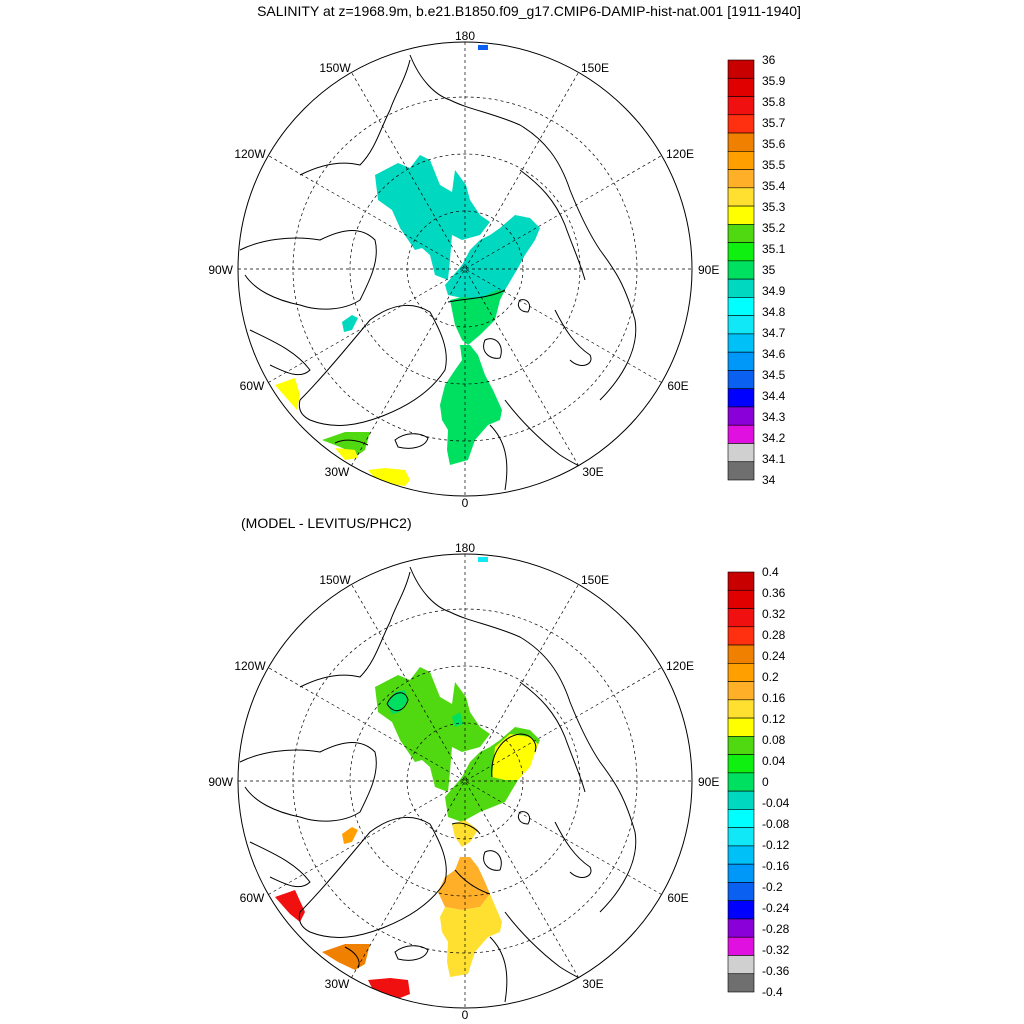 This screenshot has width=1024, height=1024. I want to click on salinity-colorbar-label: 35.4, so click(774, 186).